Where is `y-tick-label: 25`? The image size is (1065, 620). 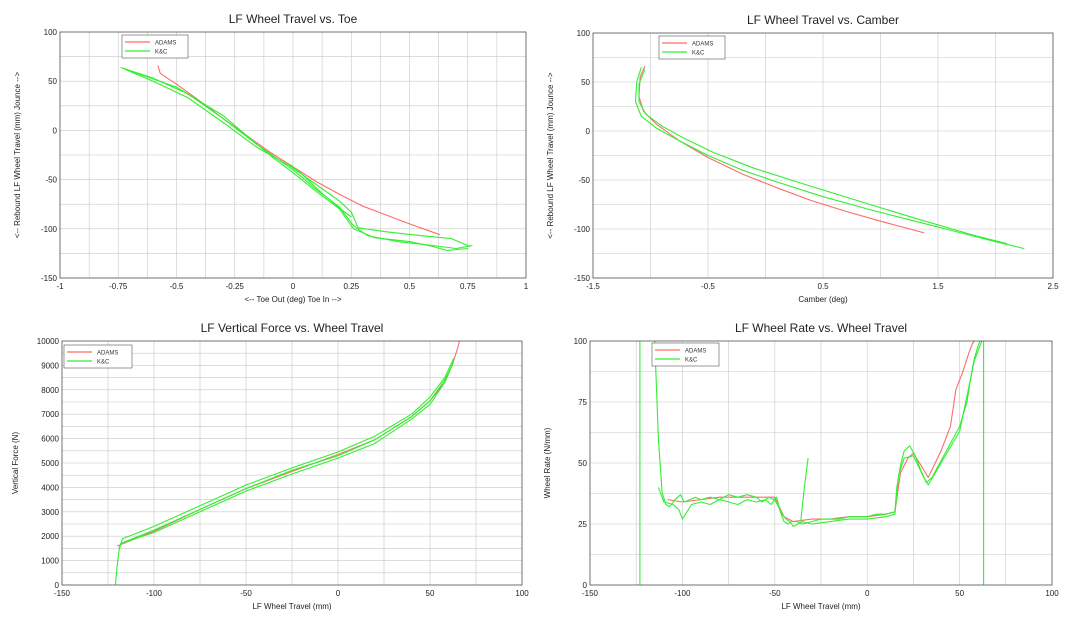 y-tick-label: 25 is located at coordinates (582, 524).